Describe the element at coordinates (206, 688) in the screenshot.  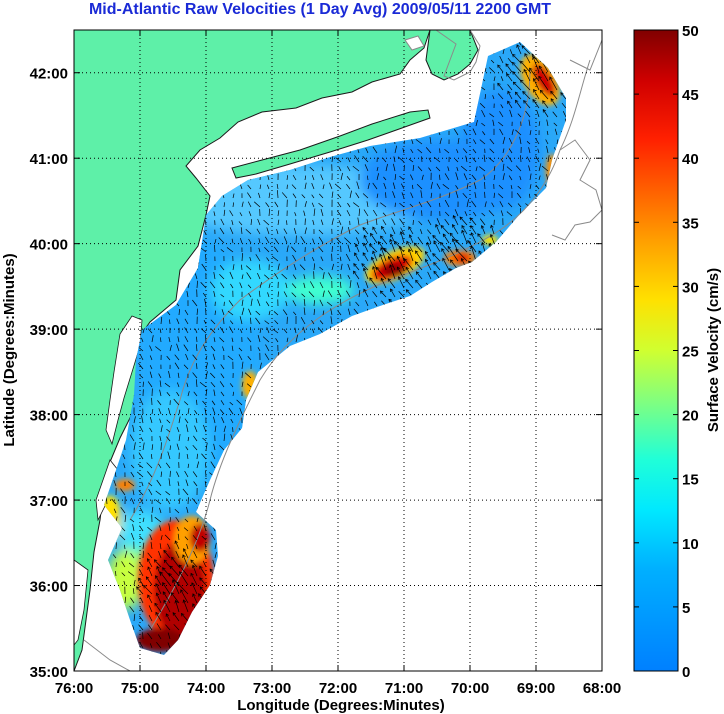
I see `x-tick-label: 74:00` at that location.